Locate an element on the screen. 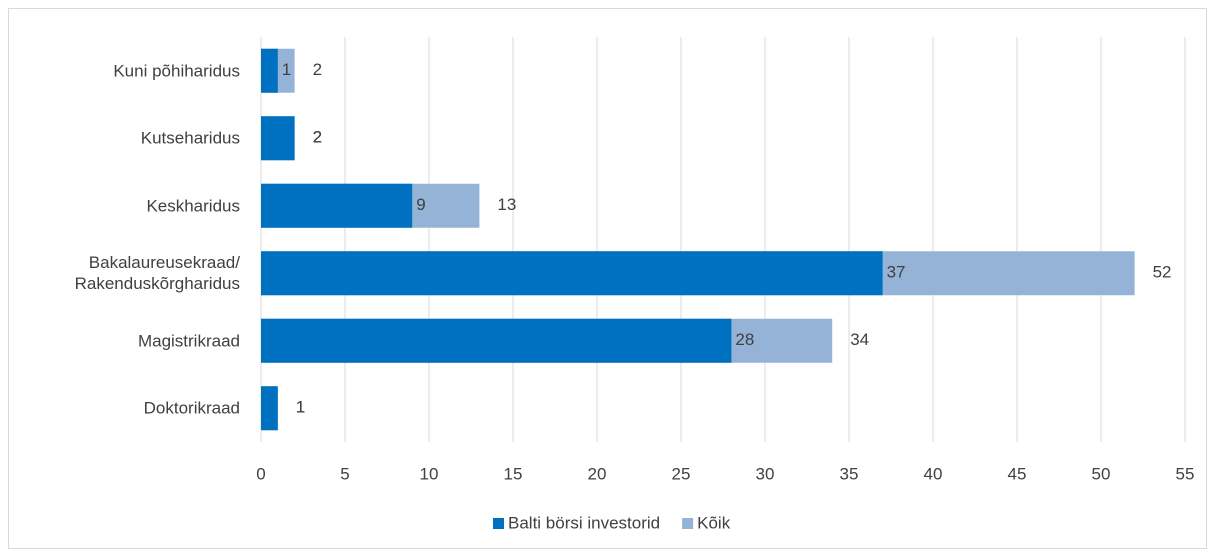 The height and width of the screenshot is (557, 1215). data-label: 28 is located at coordinates (744, 339).